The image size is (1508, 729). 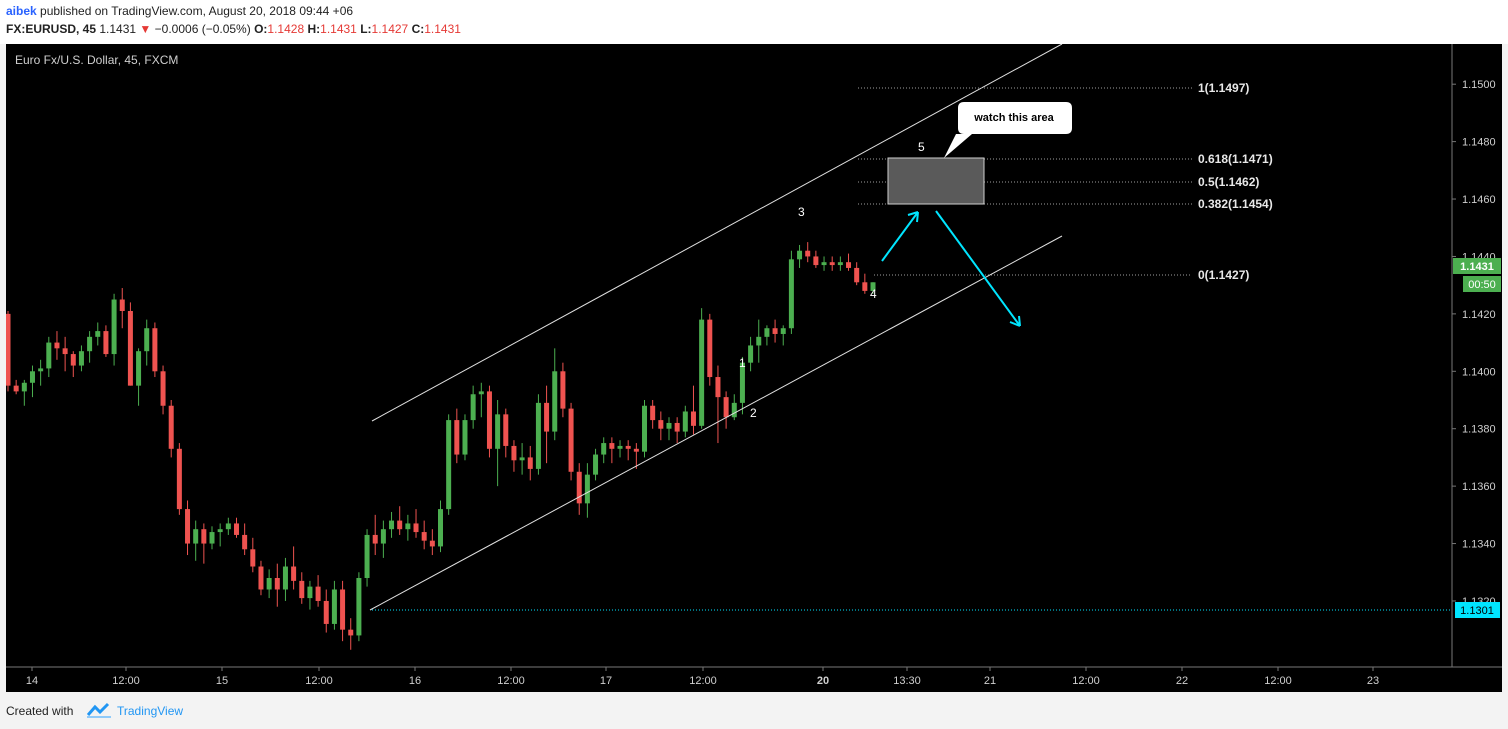 What do you see at coordinates (1235, 159) in the screenshot?
I see `fib-level-label: 0.618(1.1471)` at bounding box center [1235, 159].